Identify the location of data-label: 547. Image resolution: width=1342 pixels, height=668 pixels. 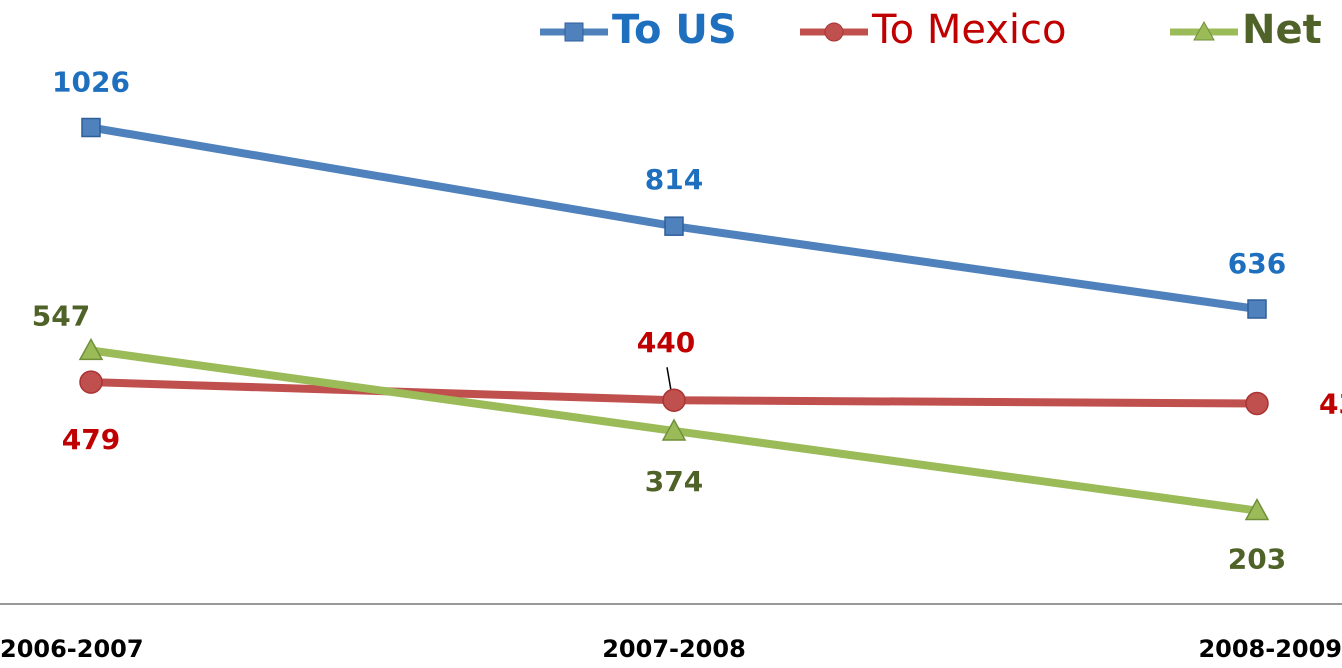
(61, 315).